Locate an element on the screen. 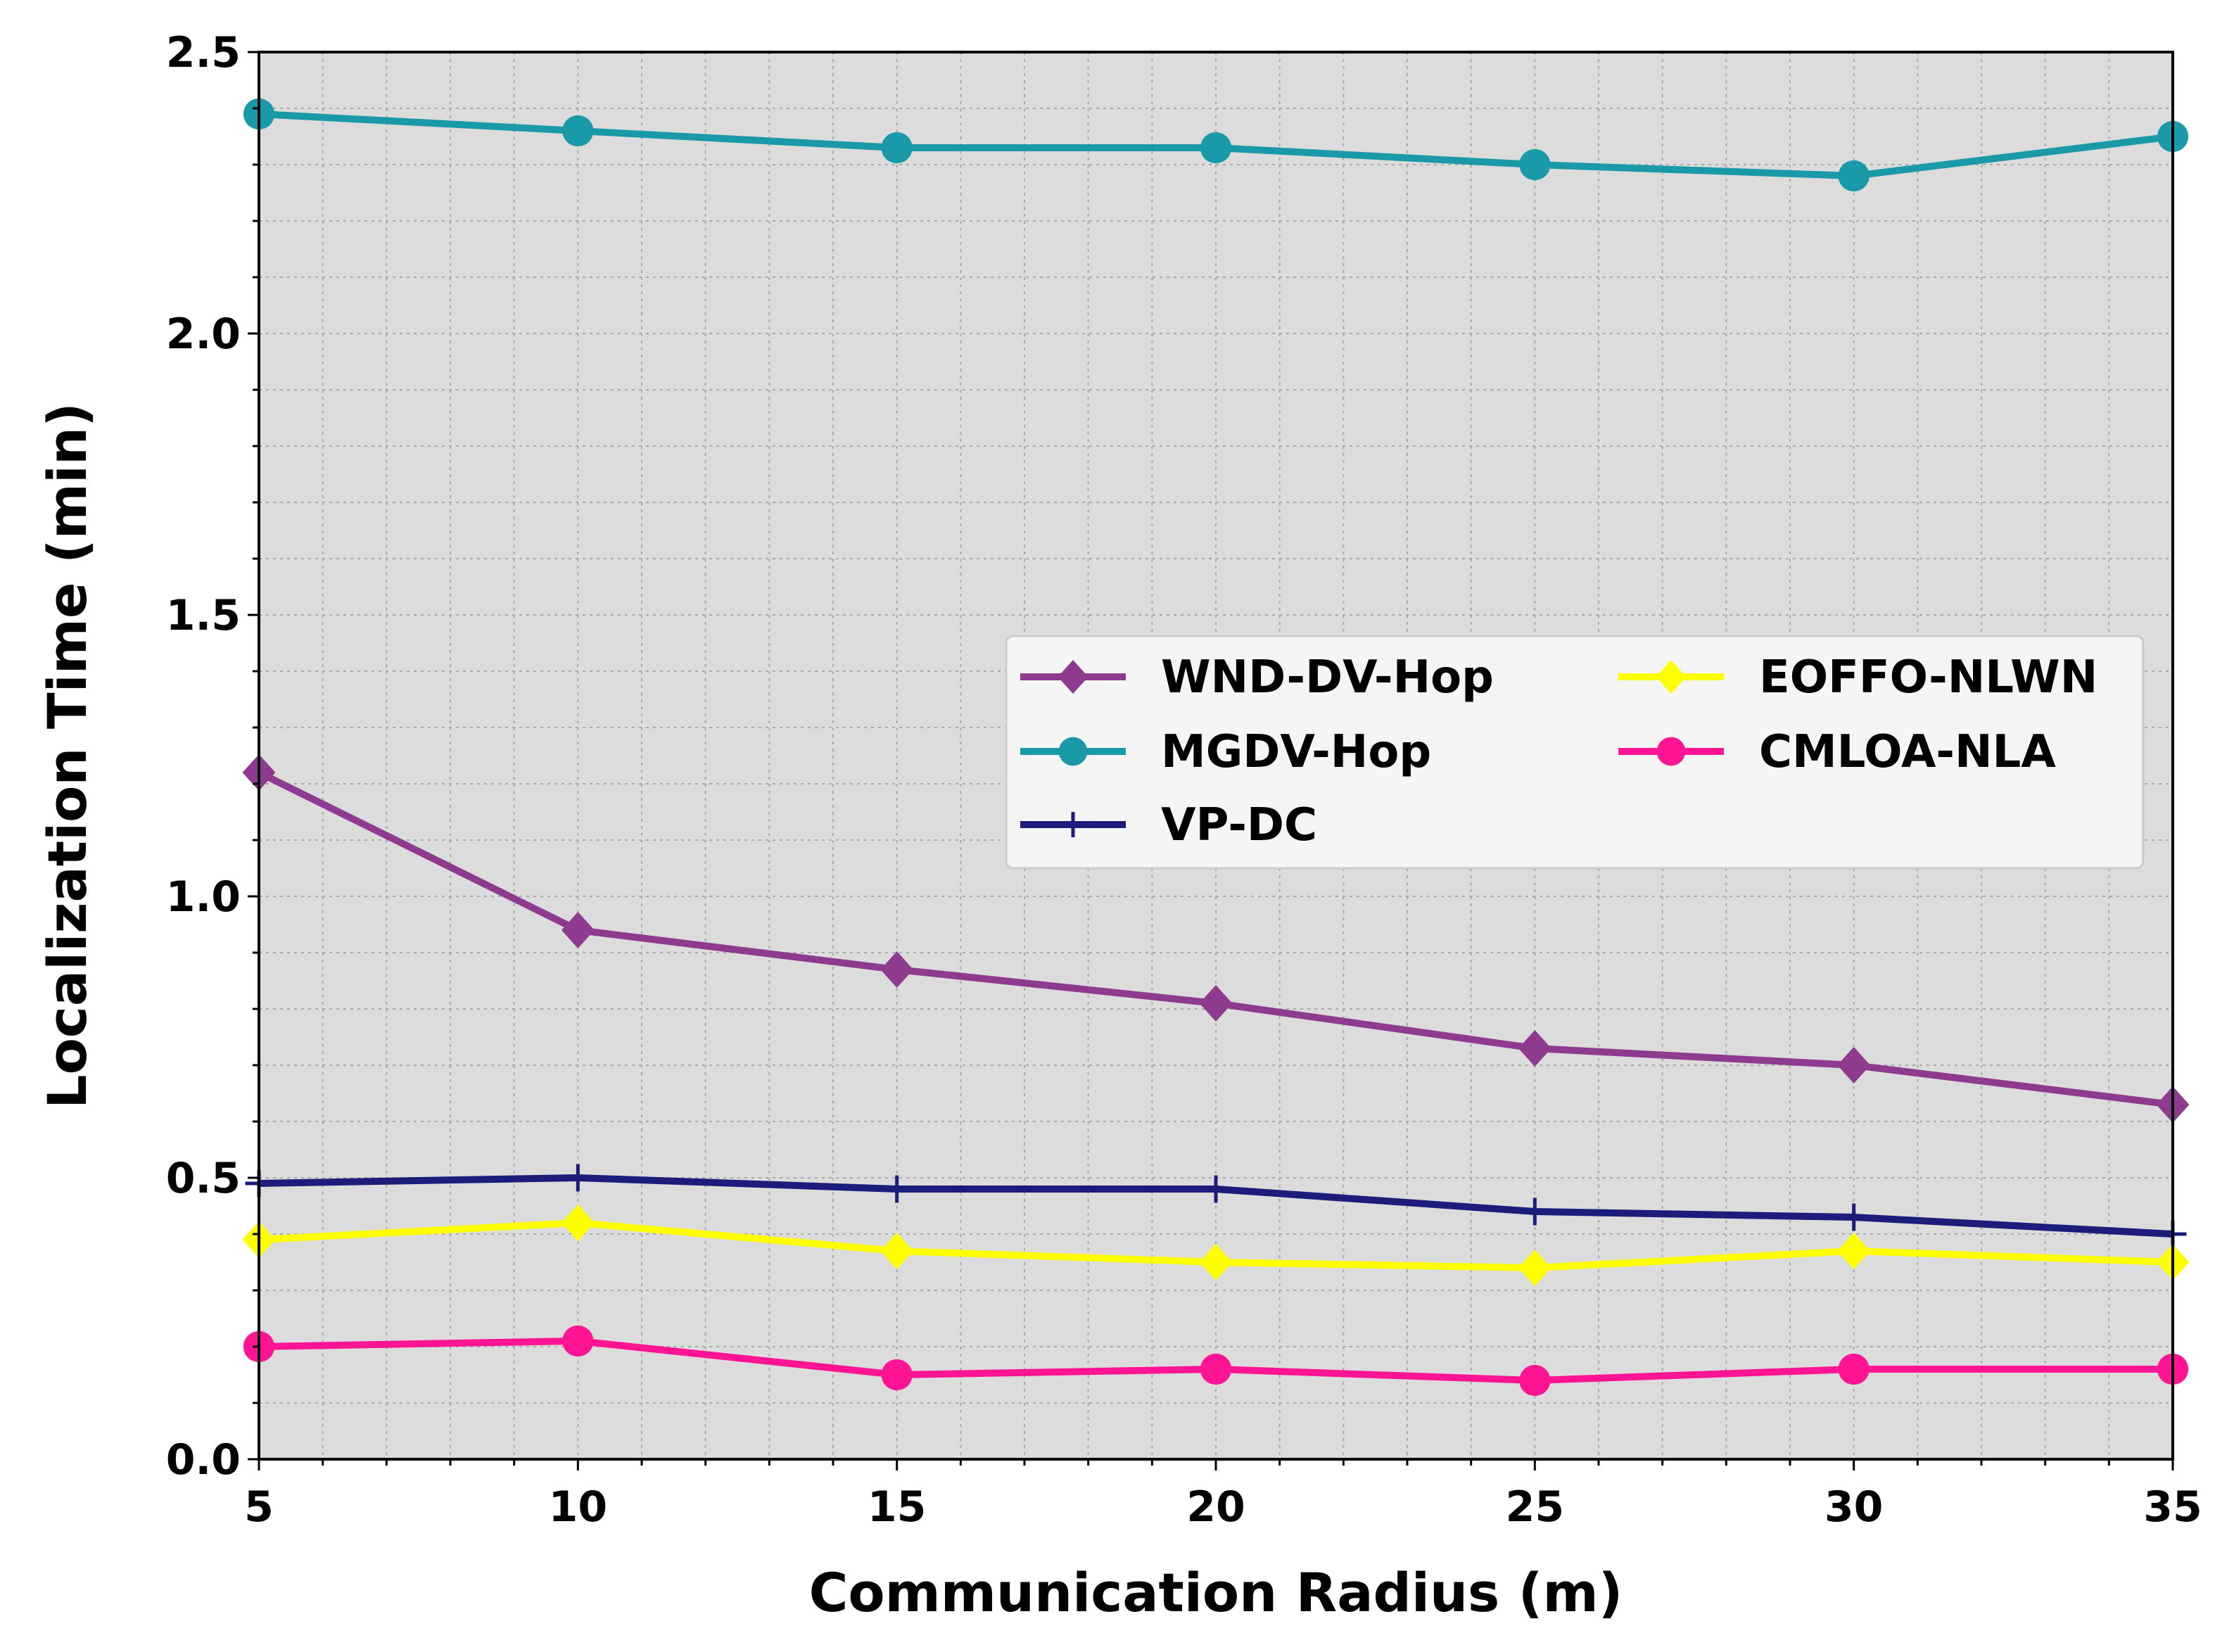 This screenshot has width=2215, height=1652. y-tick-label: 2.5 is located at coordinates (203, 52).